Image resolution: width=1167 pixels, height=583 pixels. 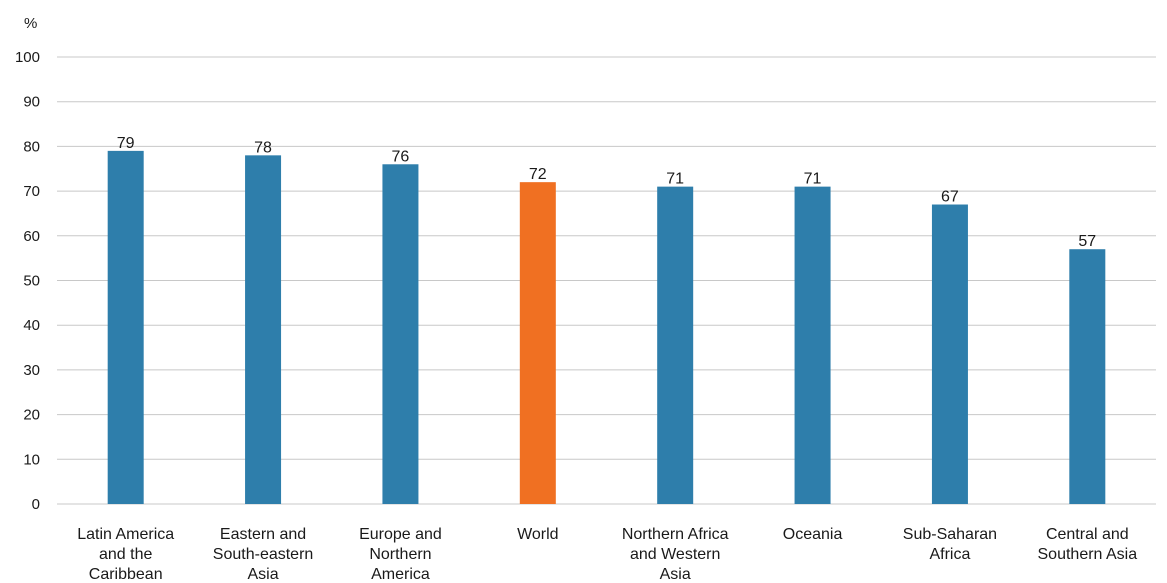 I want to click on y-tick-label: 0, so click(x=36, y=504).